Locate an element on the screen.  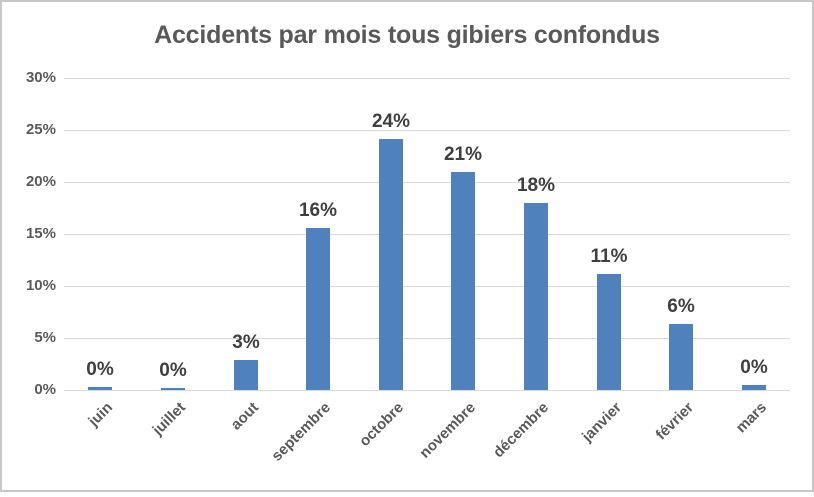
y-axis-tick-label: 15% is located at coordinates (40, 233).